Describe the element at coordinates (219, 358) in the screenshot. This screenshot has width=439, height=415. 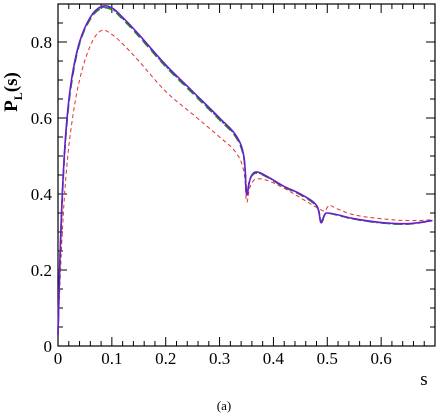
I see `x-tick-label: 0.3` at that location.